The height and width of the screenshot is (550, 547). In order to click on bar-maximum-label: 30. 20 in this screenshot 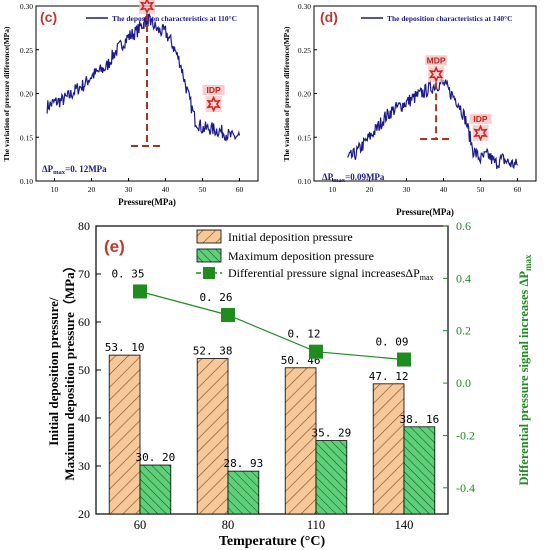, I will do `click(156, 457)`.